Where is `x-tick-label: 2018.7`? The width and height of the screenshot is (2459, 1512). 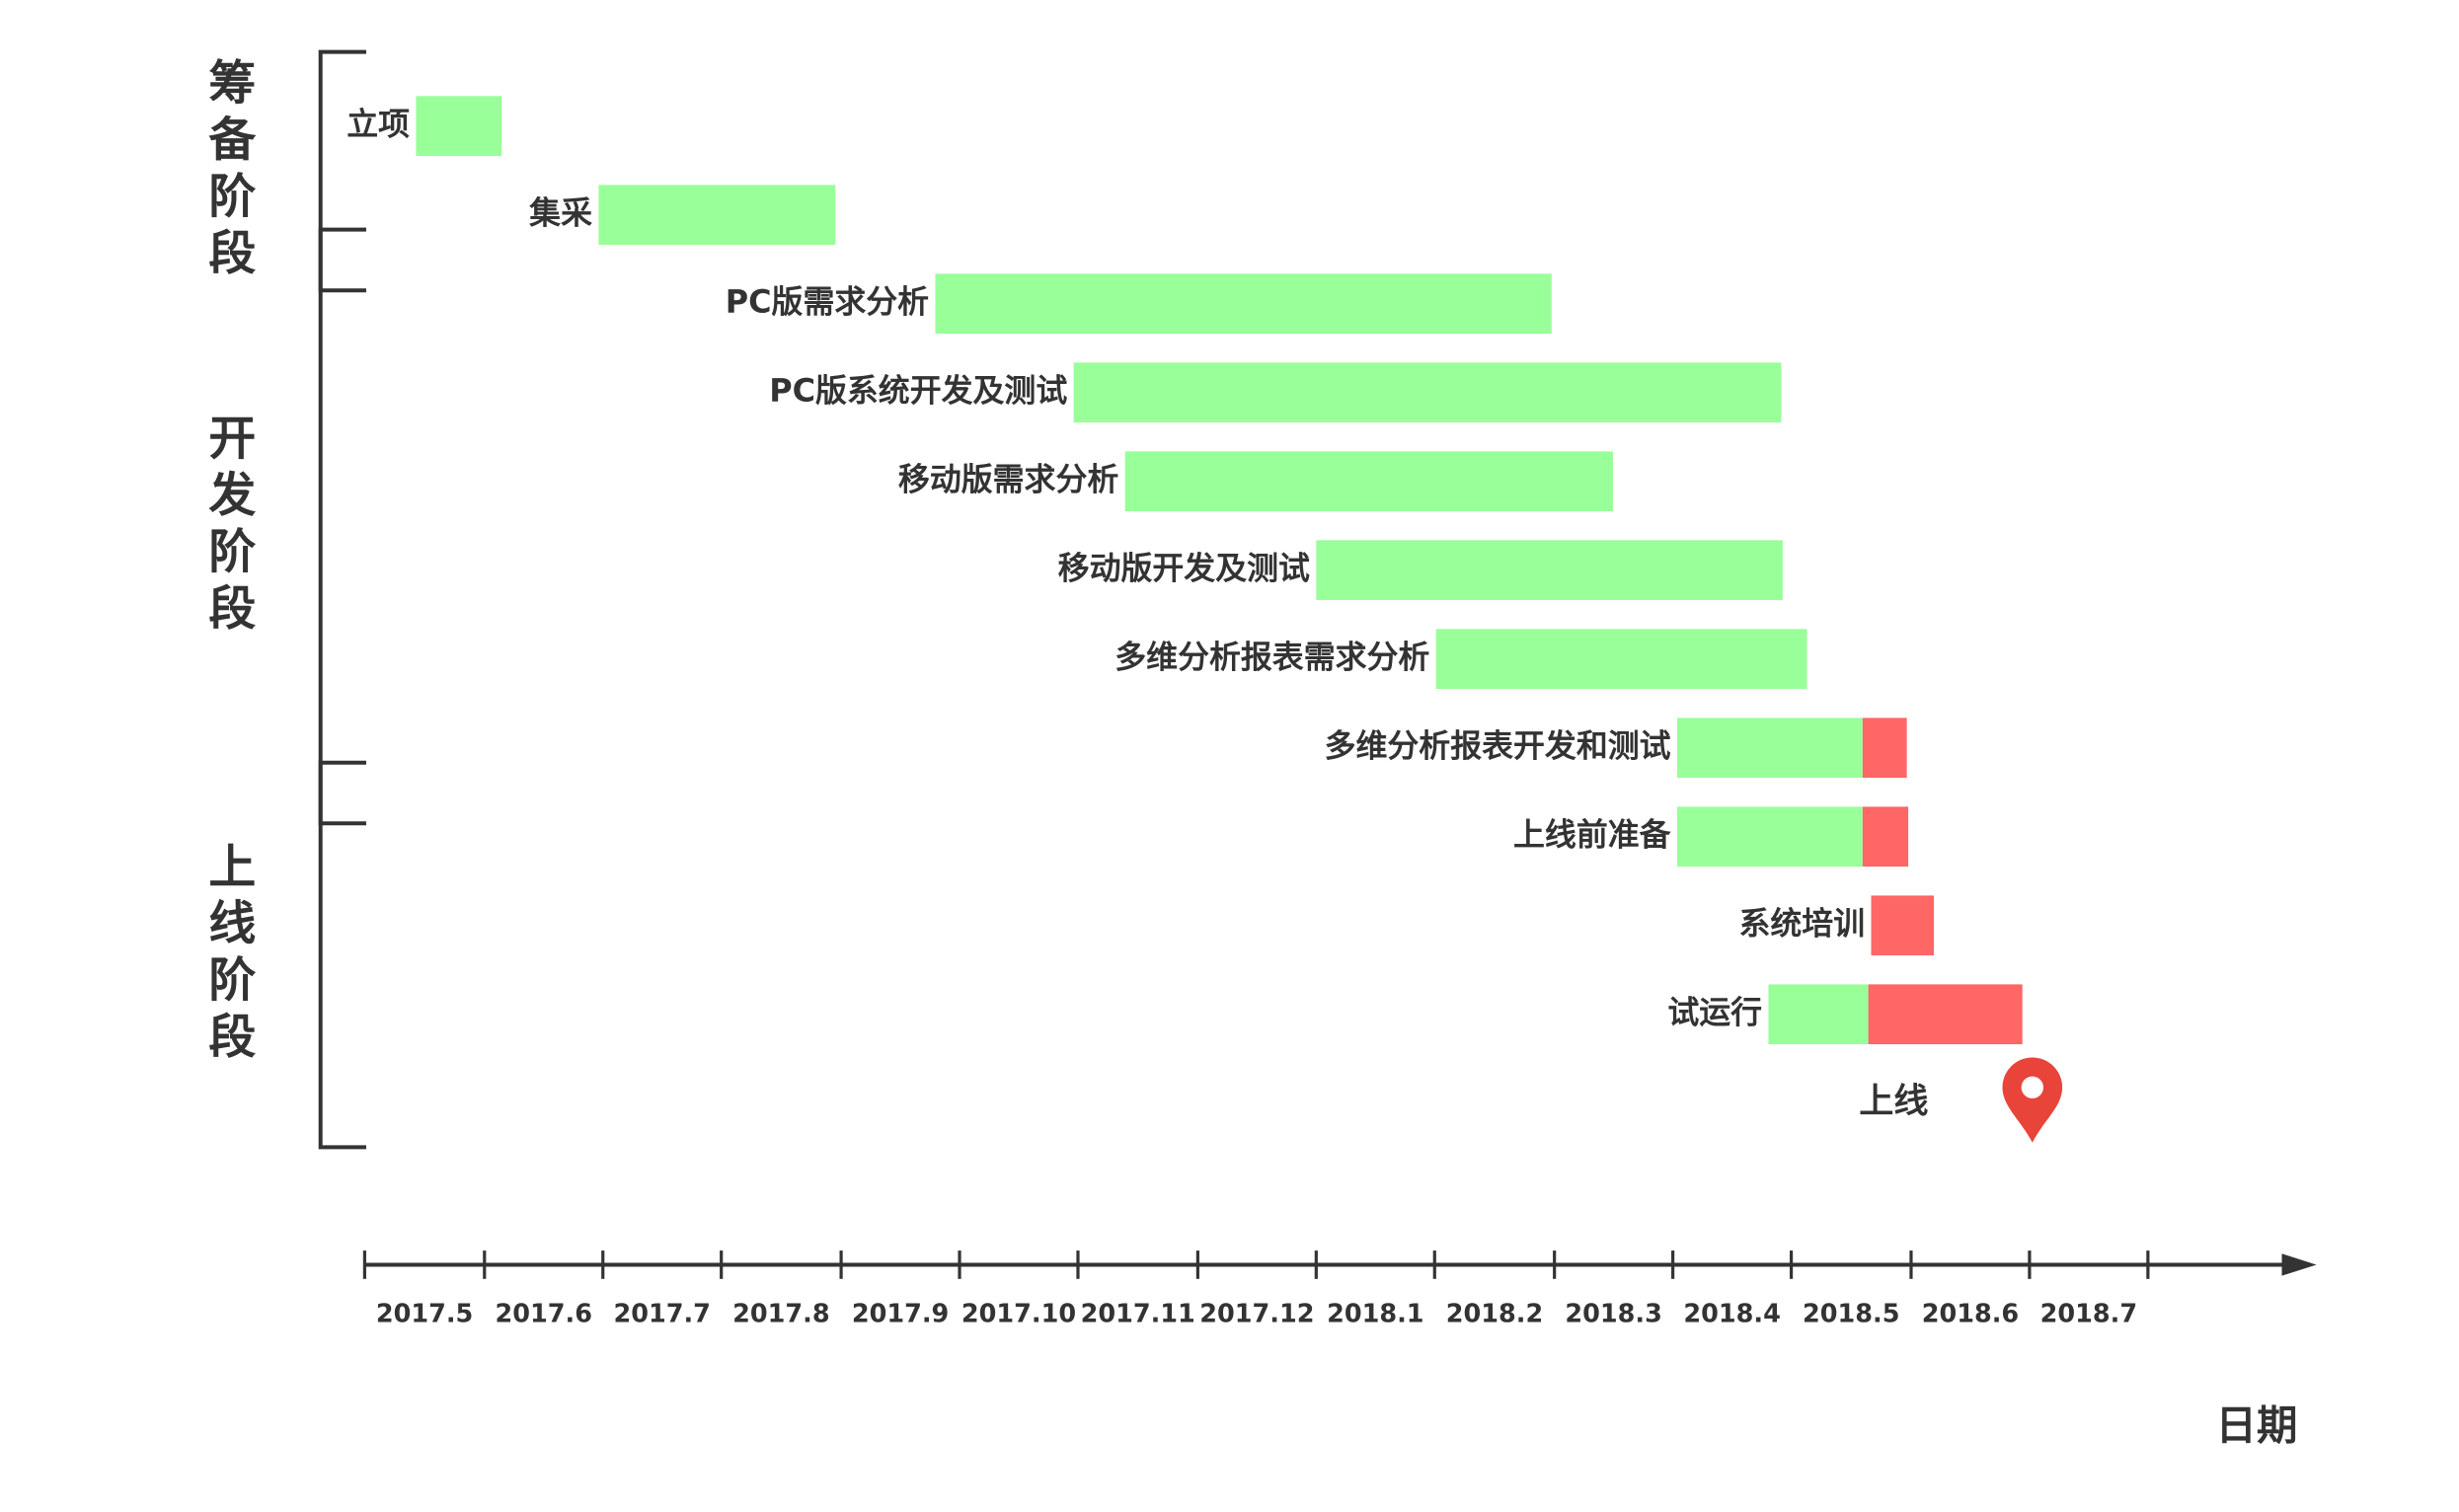 x-tick-label: 2018.7 is located at coordinates (2088, 1314).